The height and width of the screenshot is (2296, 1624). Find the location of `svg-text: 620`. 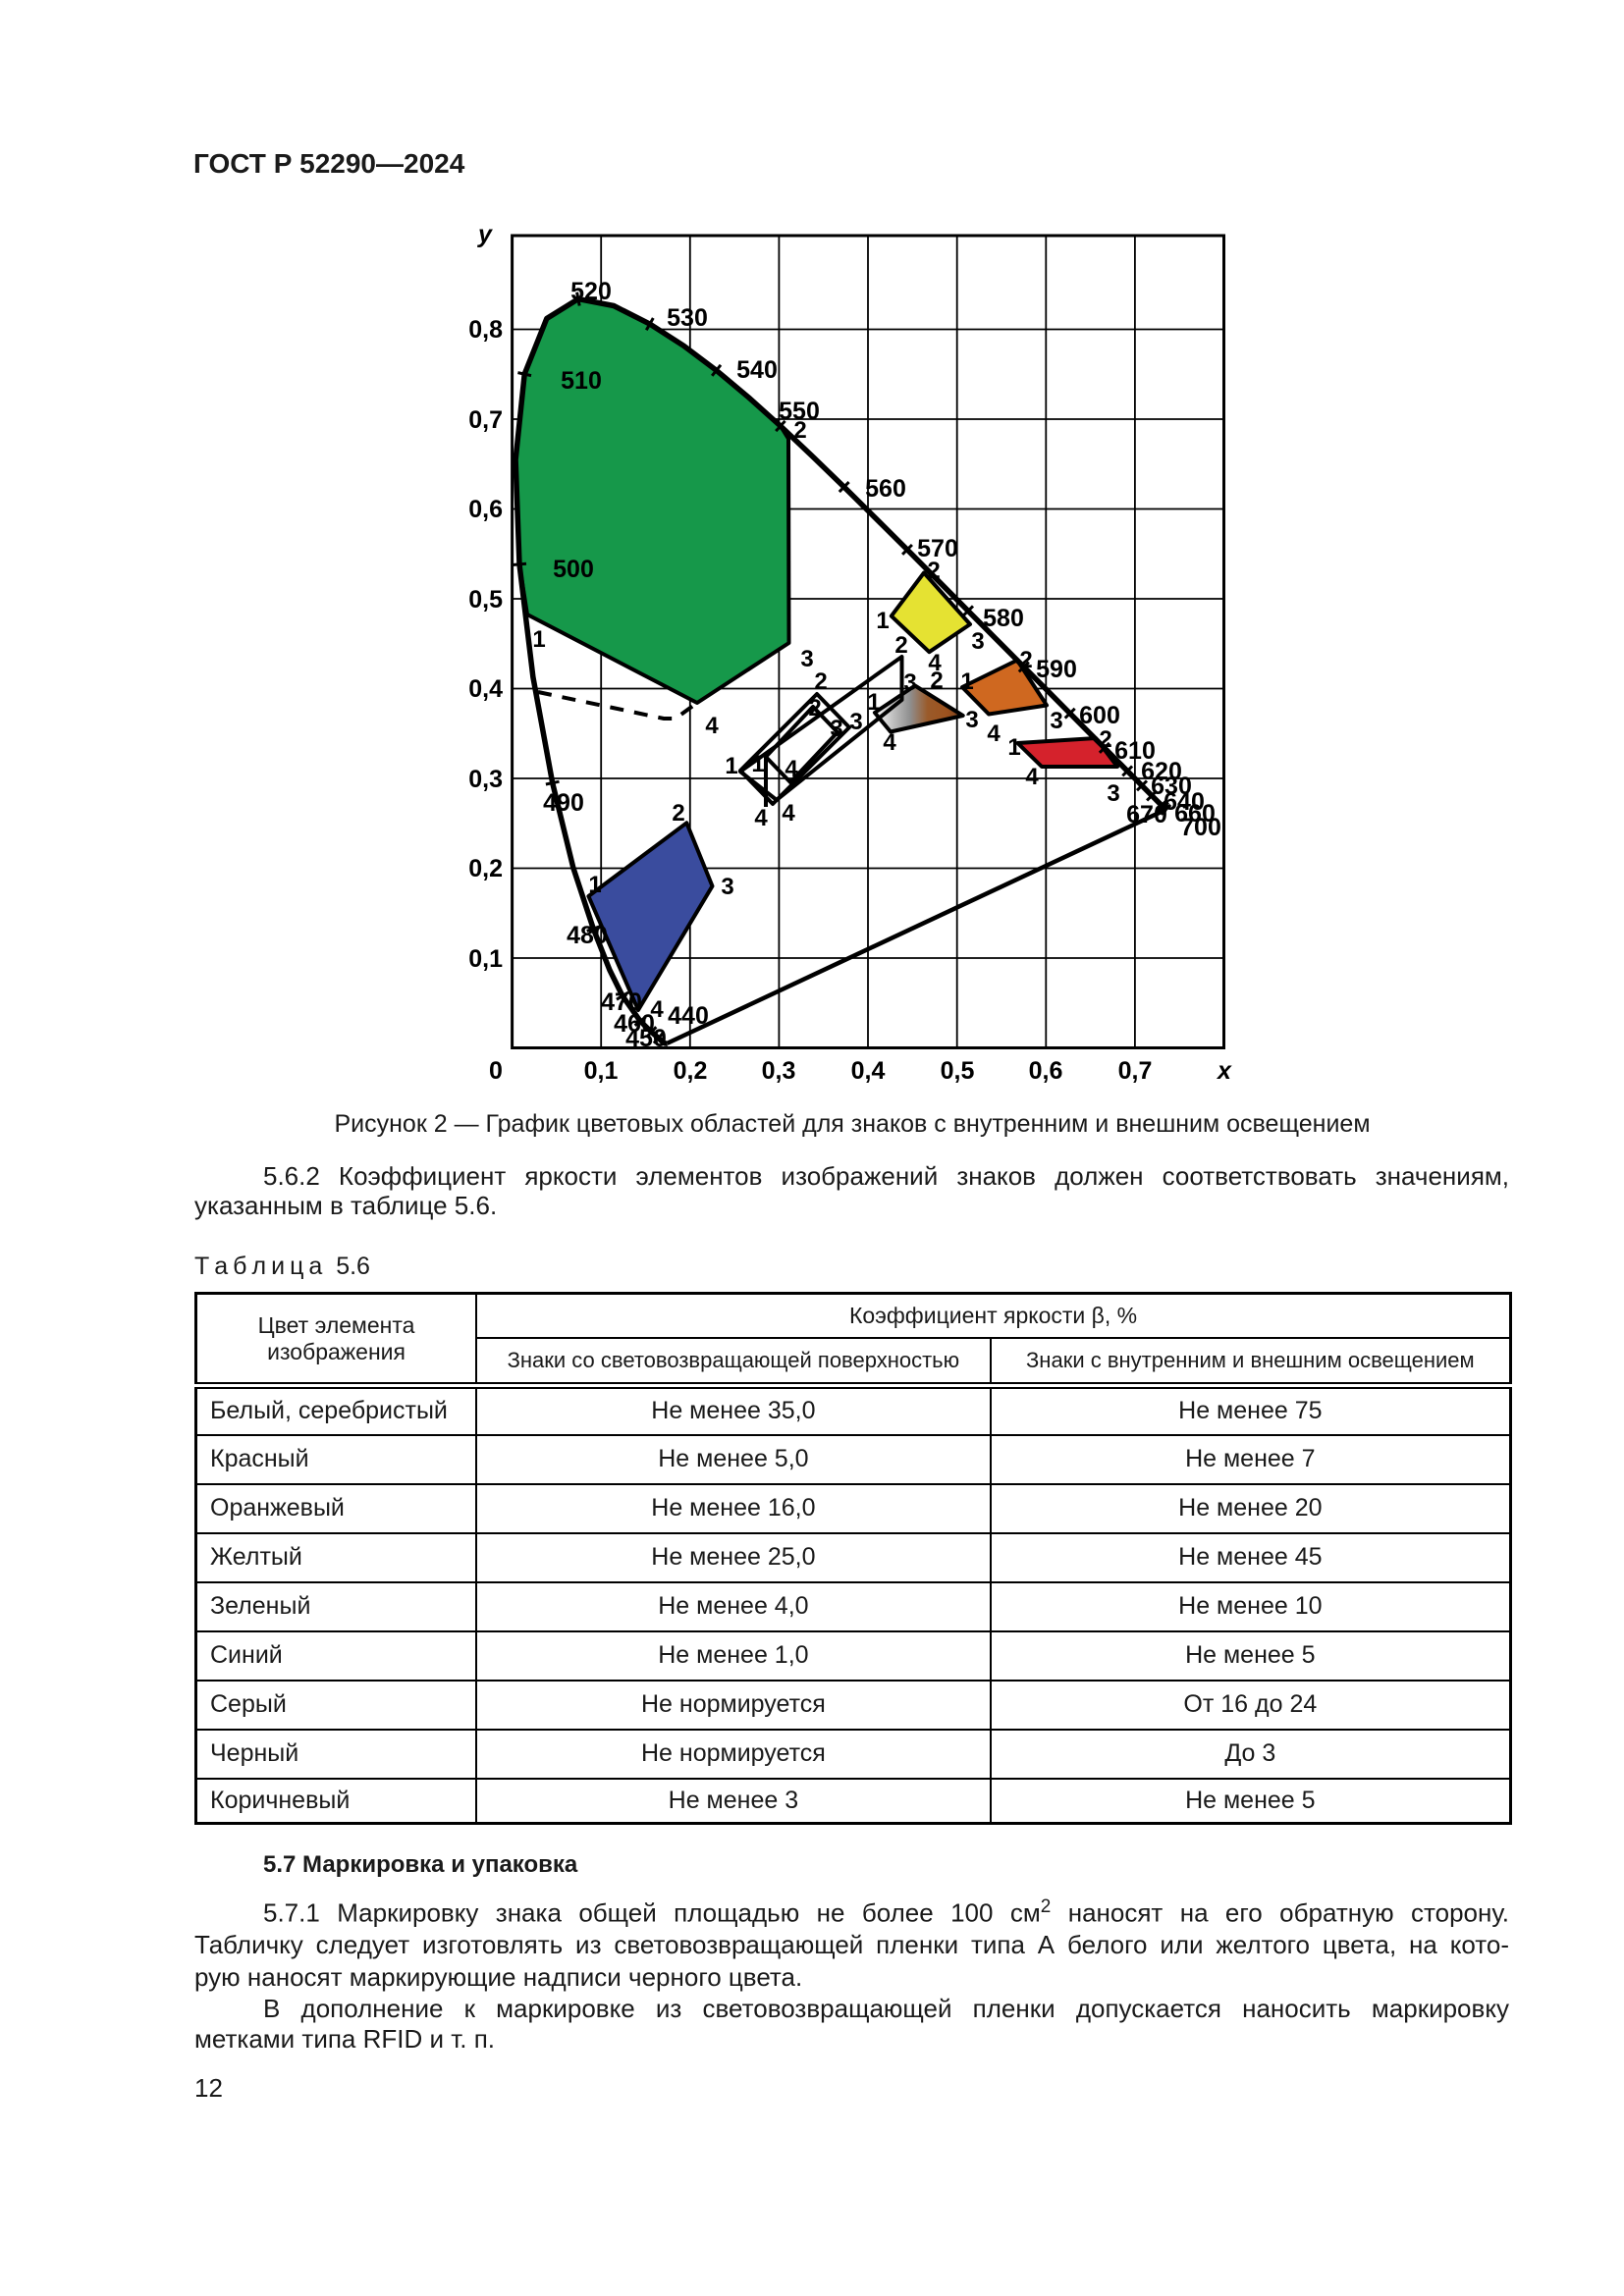

svg-text: 620 is located at coordinates (1161, 771).